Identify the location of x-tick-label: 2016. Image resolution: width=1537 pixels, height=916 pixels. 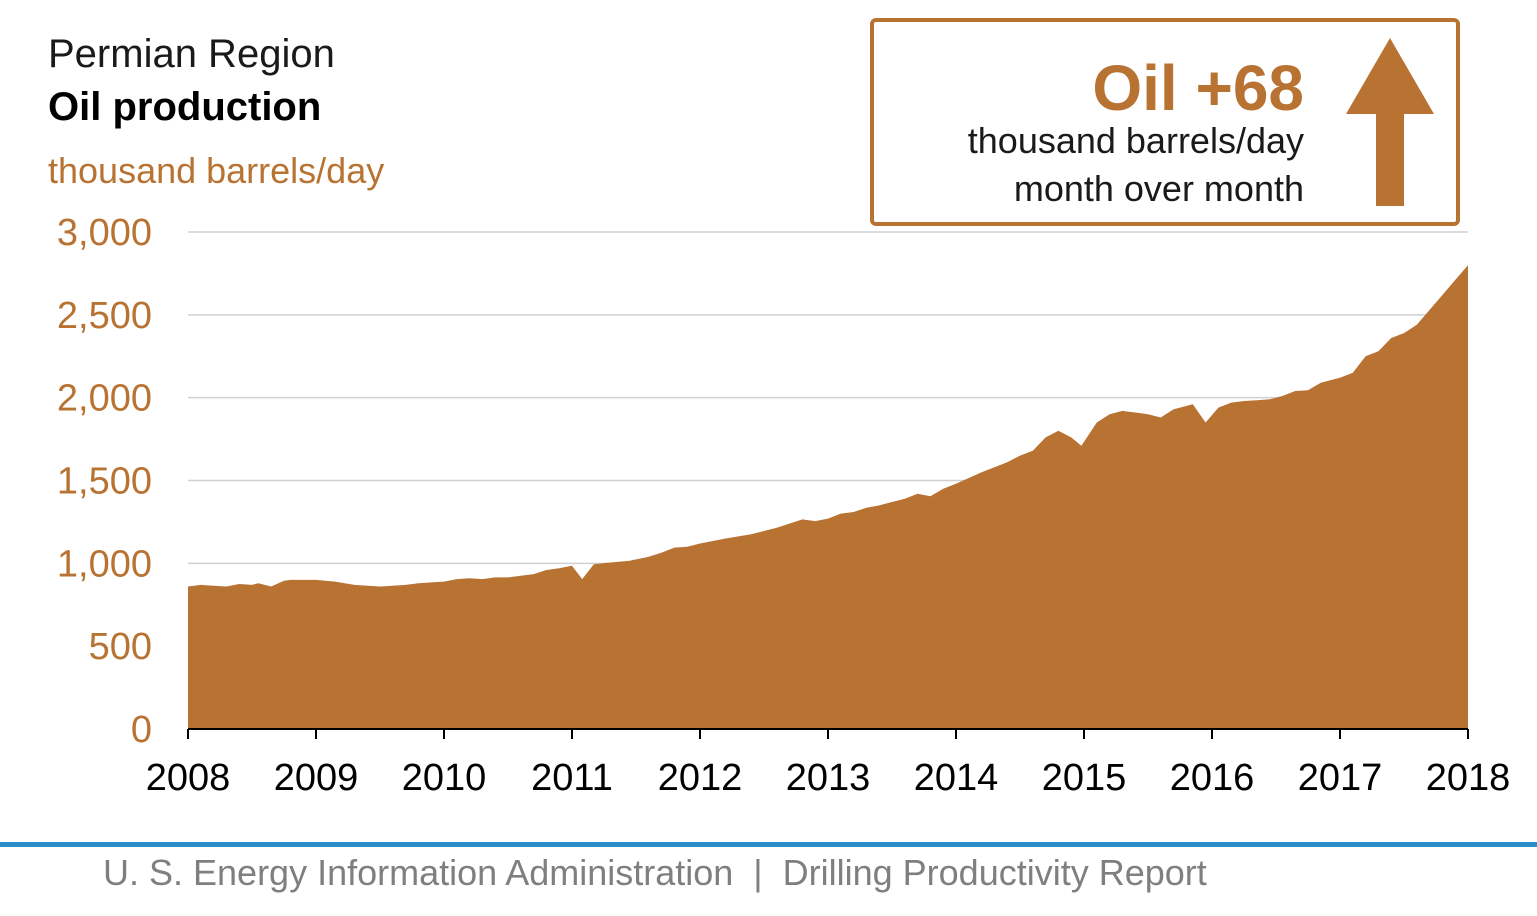
(1212, 778).